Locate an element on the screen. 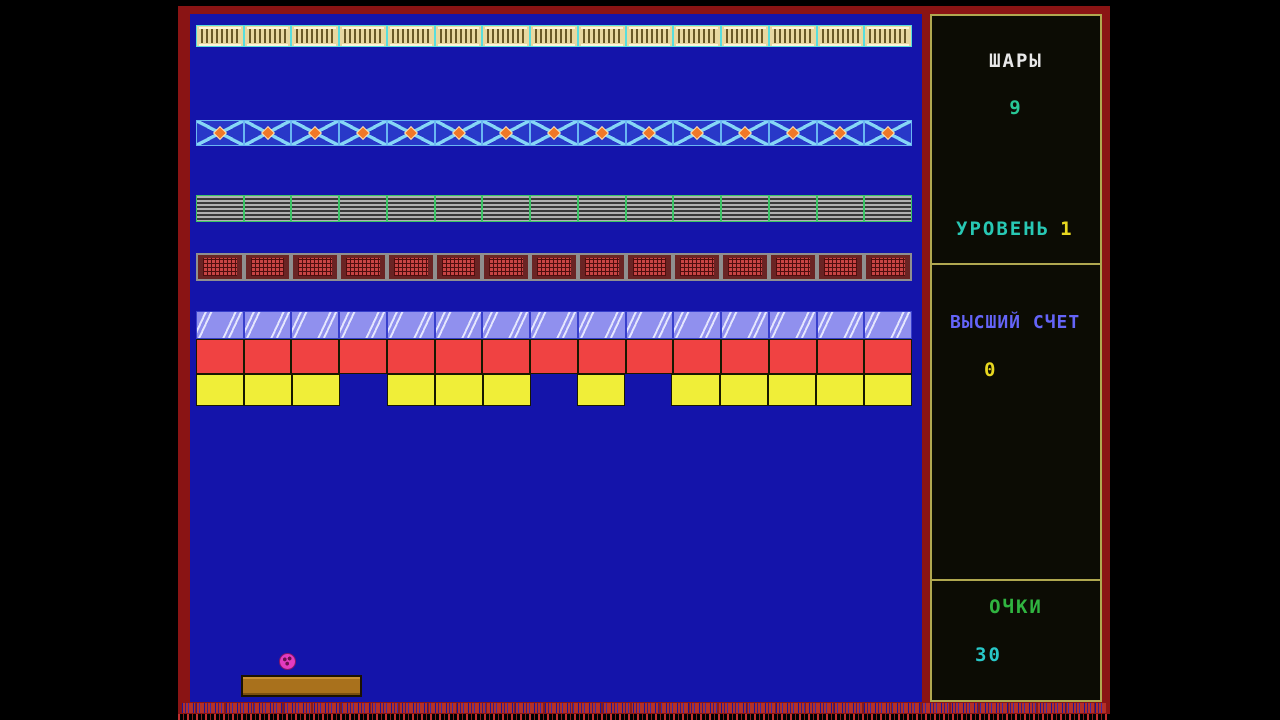  status-panel: ШАРЫ 9 УРОВЕНЬ 1 ВЫСШИЙ СЧЕТ 0 ОЧКИ 30 is located at coordinates (1016, 358).